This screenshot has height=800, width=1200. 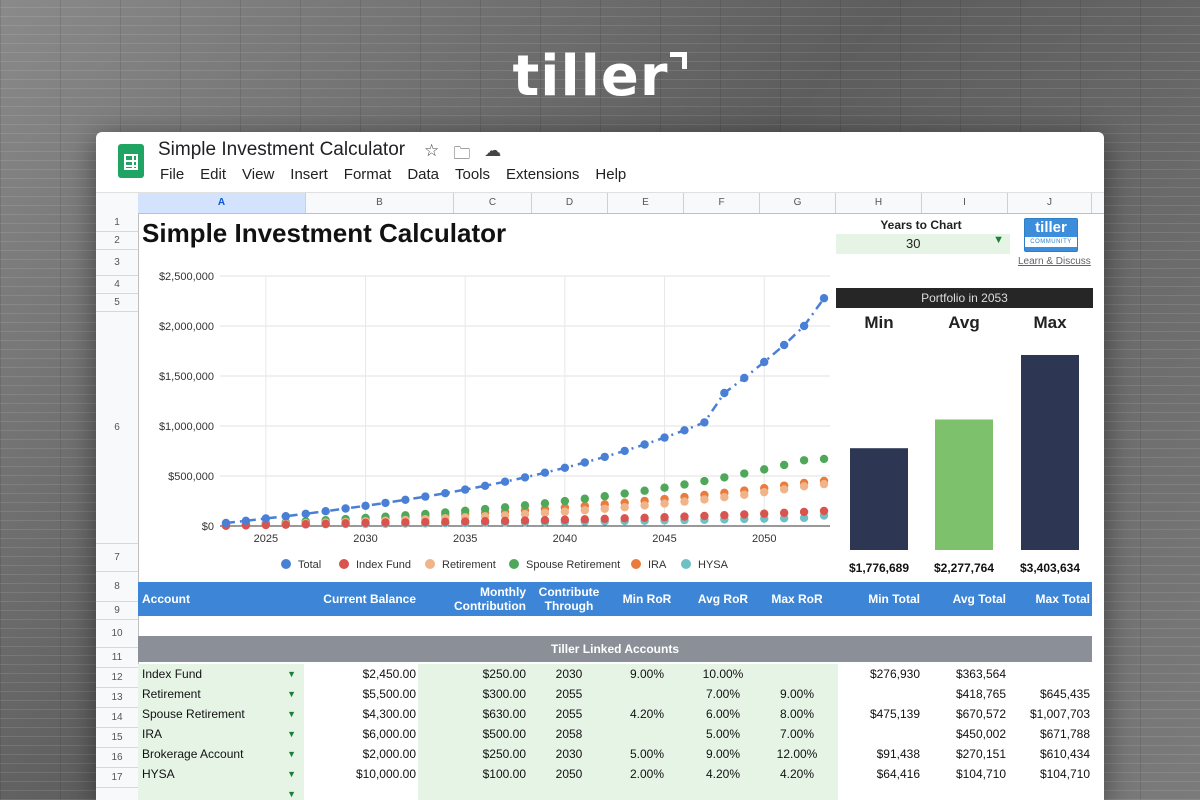 I want to click on cell-min-ror: 5.00%, so click(x=647, y=754).